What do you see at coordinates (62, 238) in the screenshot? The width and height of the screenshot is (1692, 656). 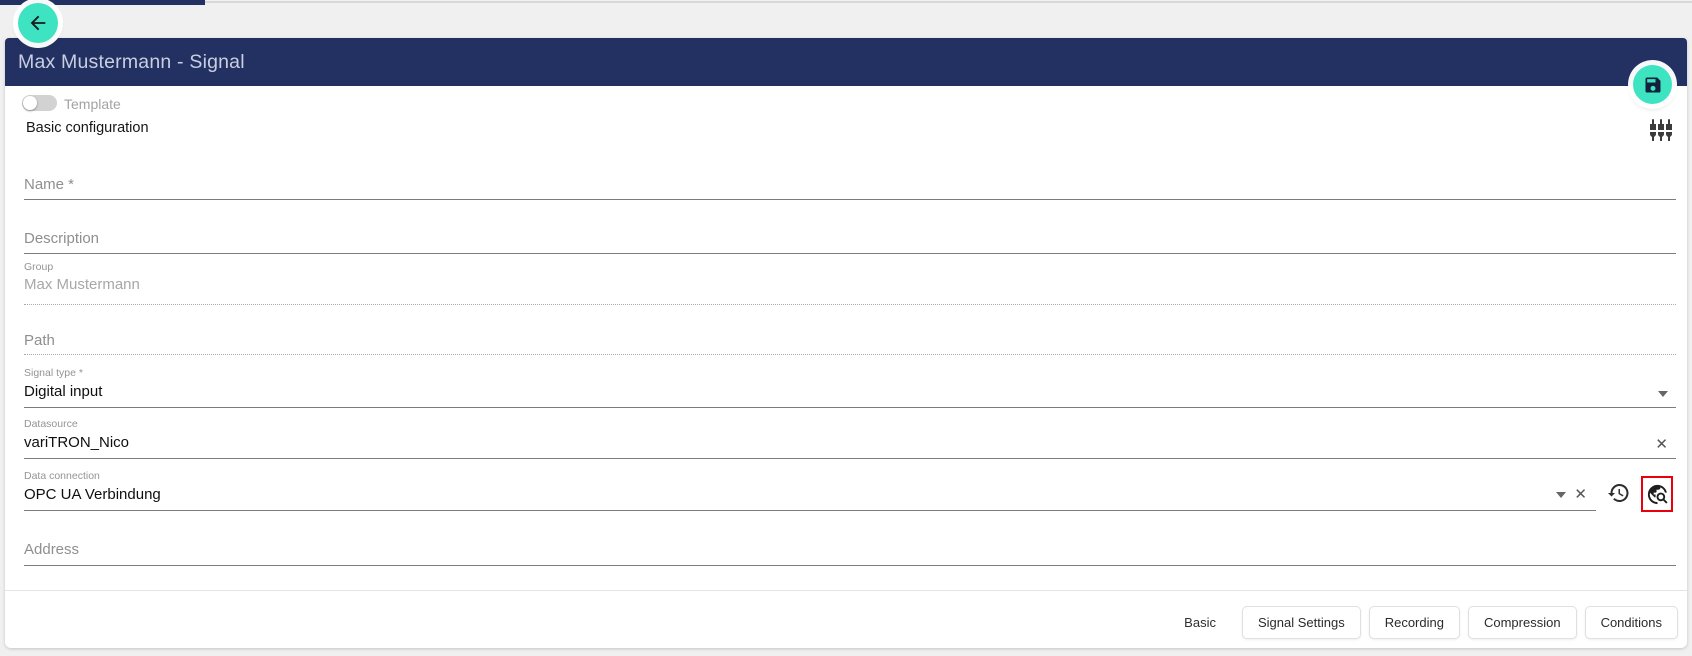 I see `description-field-label: Description` at bounding box center [62, 238].